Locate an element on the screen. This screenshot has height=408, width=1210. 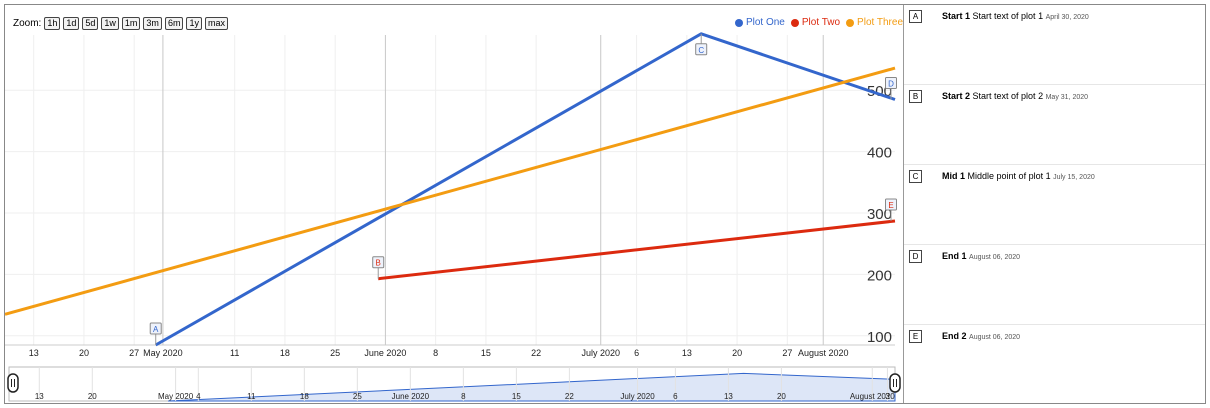
x-tick-label: 11 is located at coordinates (234, 353).